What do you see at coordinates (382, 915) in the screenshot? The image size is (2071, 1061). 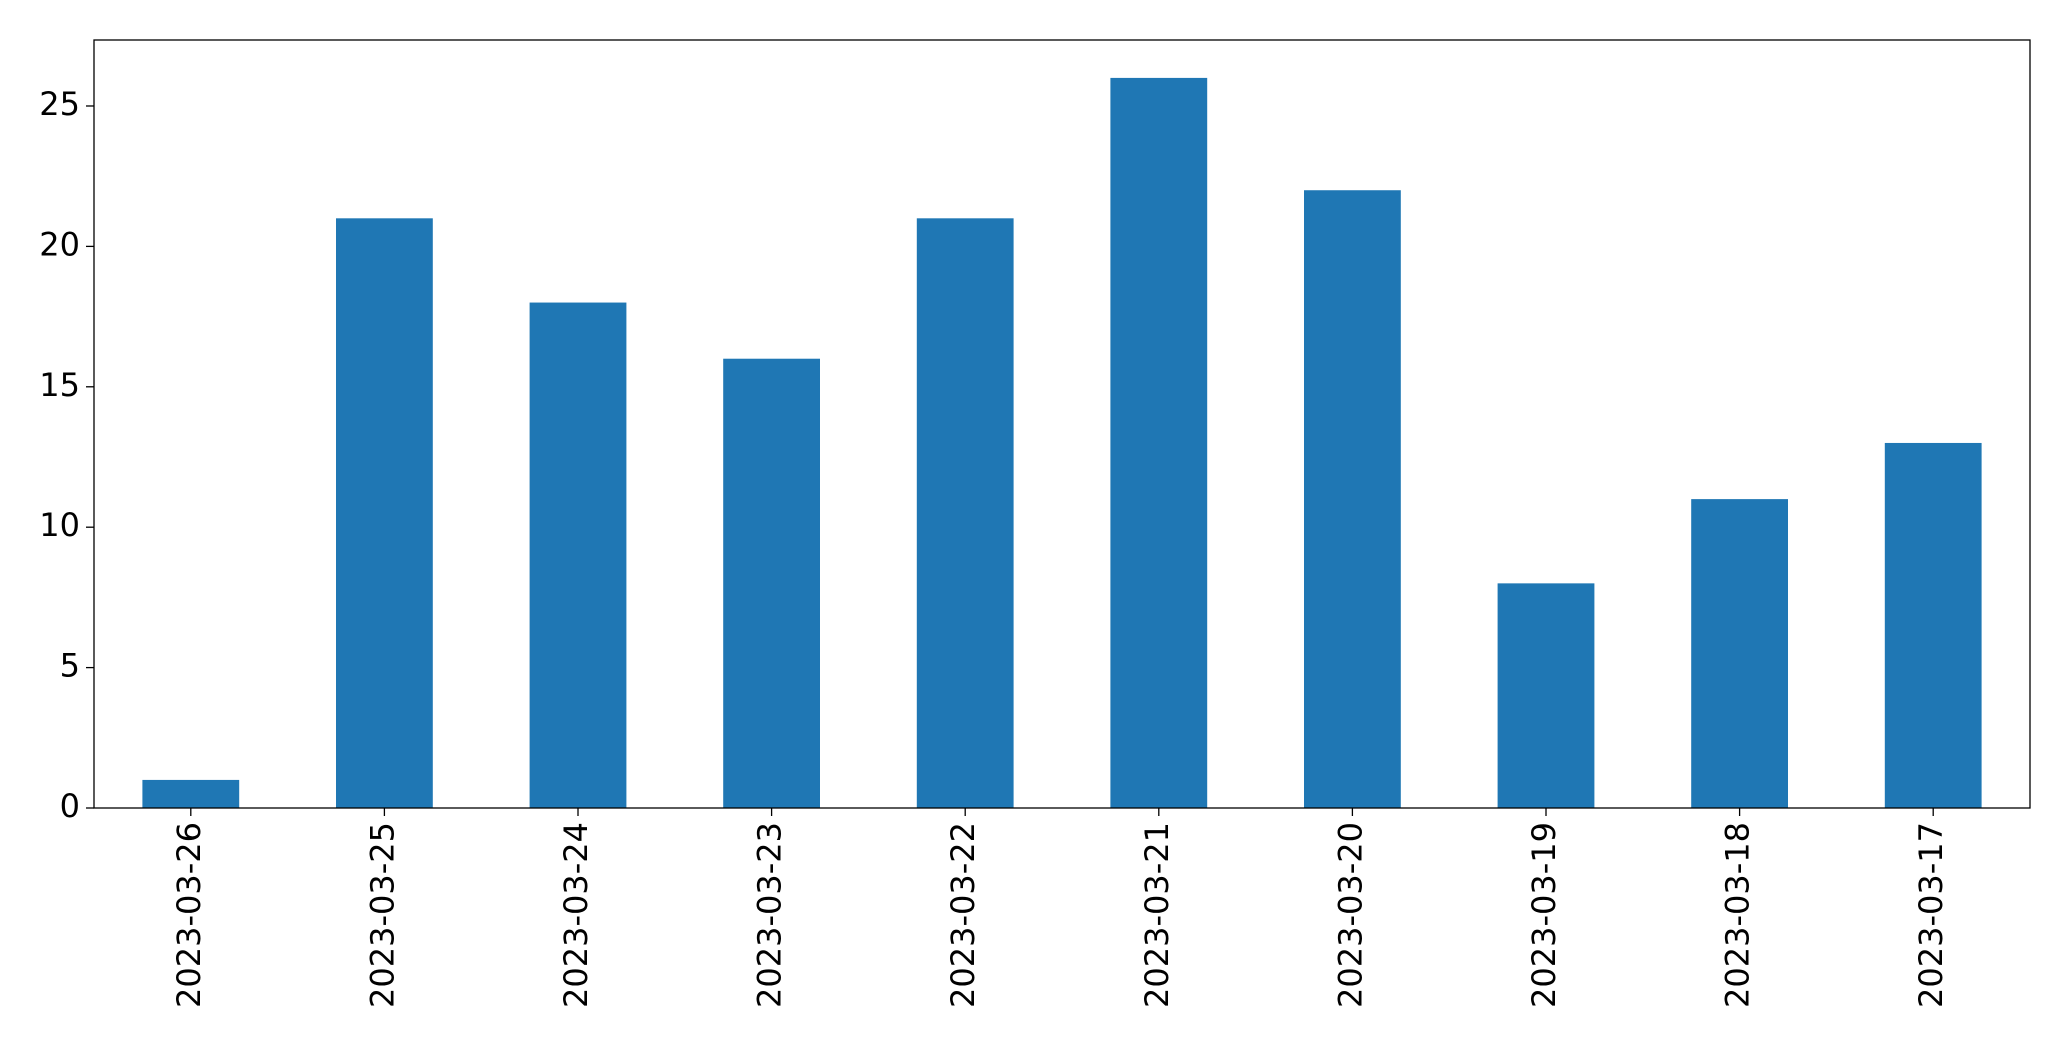 I see `x-tick-label: 2023-03-25` at bounding box center [382, 915].